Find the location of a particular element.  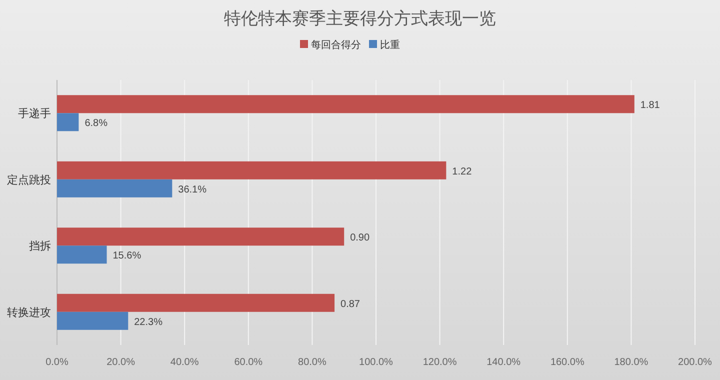

x-tick-label: 0.0% is located at coordinates (57, 362).